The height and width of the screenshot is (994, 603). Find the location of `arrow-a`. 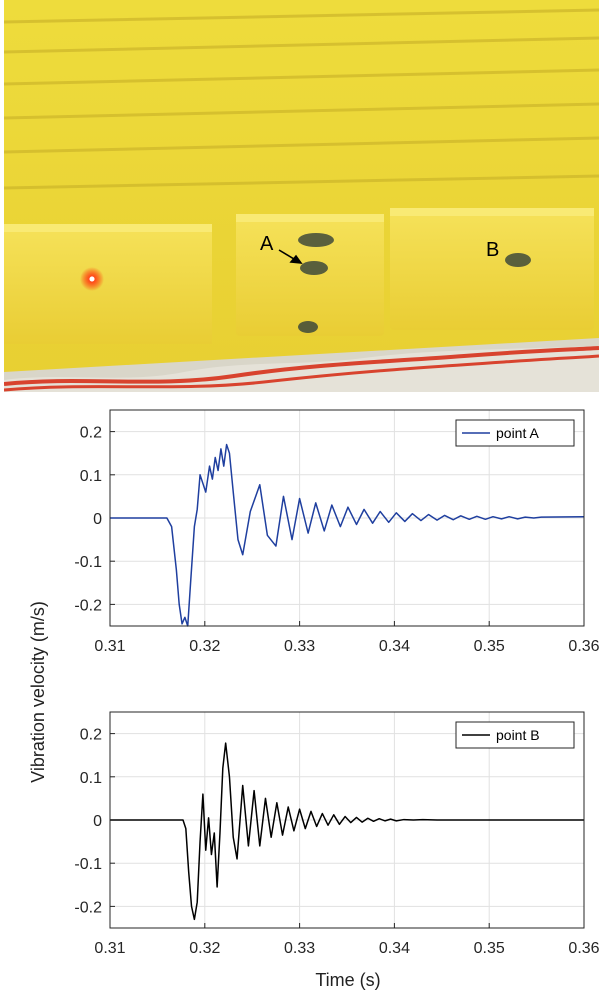

arrow-a is located at coordinates (290, 256).